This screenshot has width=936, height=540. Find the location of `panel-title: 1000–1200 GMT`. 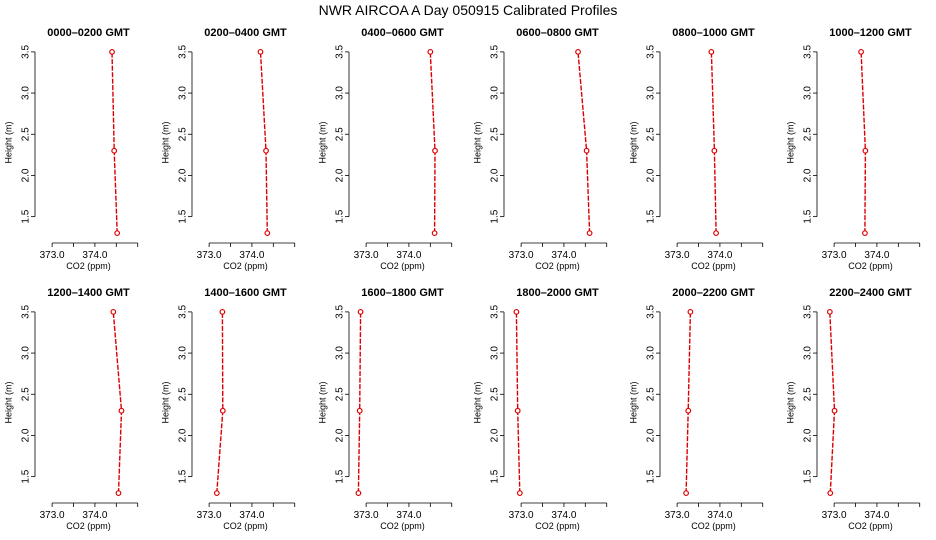

panel-title: 1000–1200 GMT is located at coordinates (870, 33).